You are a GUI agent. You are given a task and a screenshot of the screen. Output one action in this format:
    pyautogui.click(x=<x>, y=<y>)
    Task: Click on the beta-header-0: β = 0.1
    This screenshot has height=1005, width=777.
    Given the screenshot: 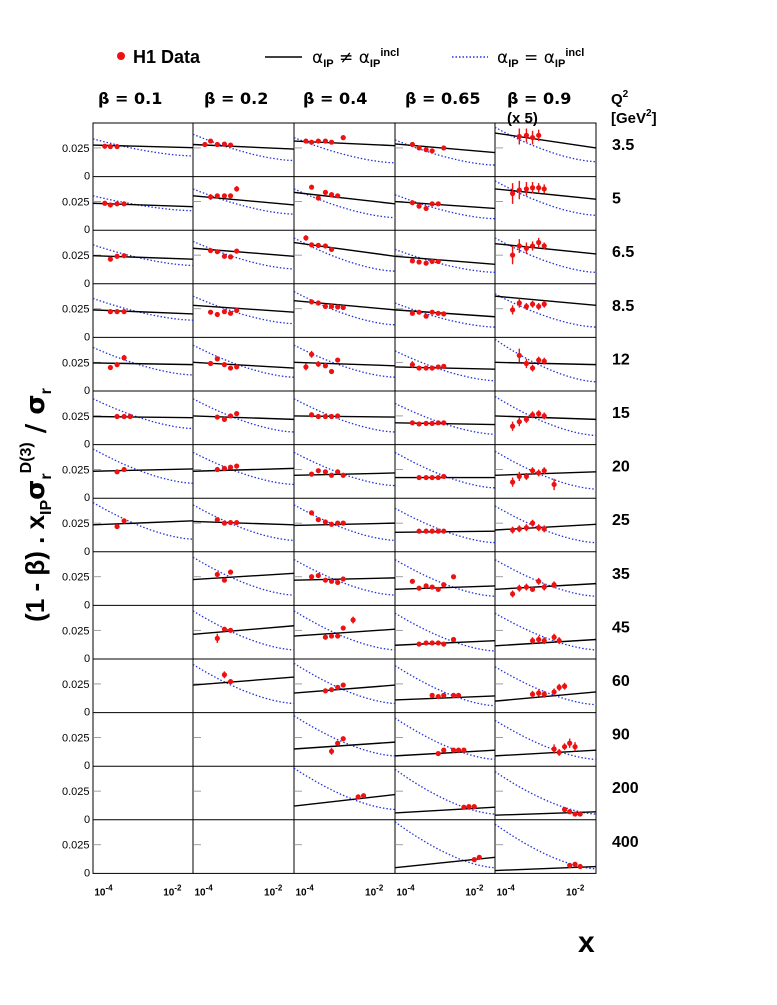 What is the action you would take?
    pyautogui.click(x=130, y=98)
    